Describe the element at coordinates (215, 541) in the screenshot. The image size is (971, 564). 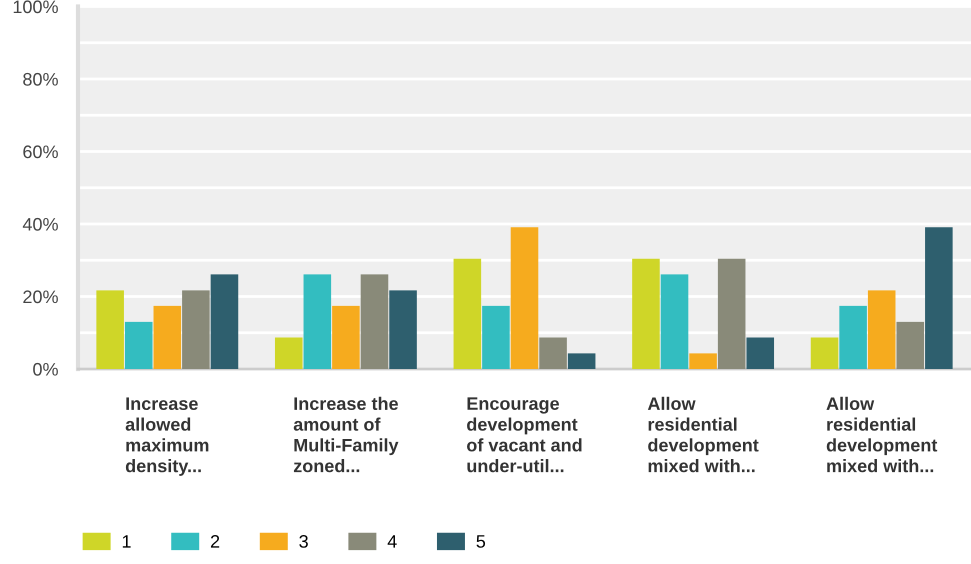
I see `legend-label: 2` at that location.